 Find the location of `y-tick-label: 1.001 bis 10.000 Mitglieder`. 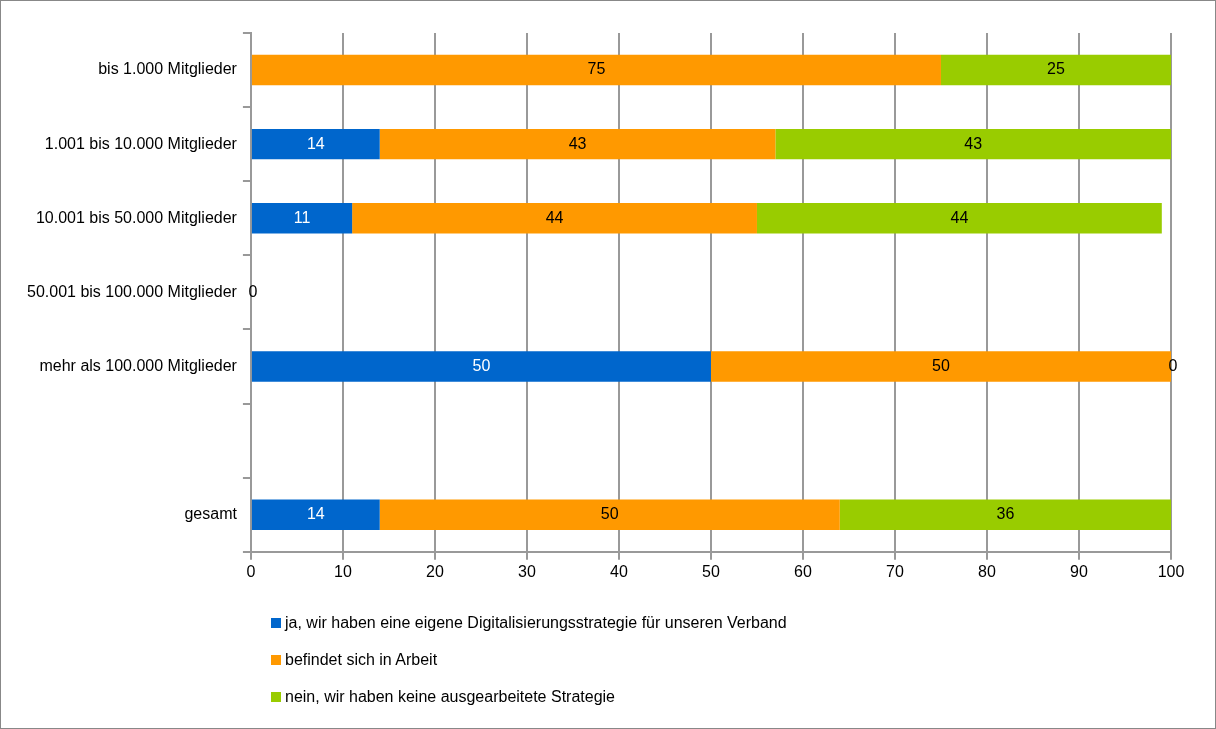

y-tick-label: 1.001 bis 10.000 Mitglieder is located at coordinates (141, 143).